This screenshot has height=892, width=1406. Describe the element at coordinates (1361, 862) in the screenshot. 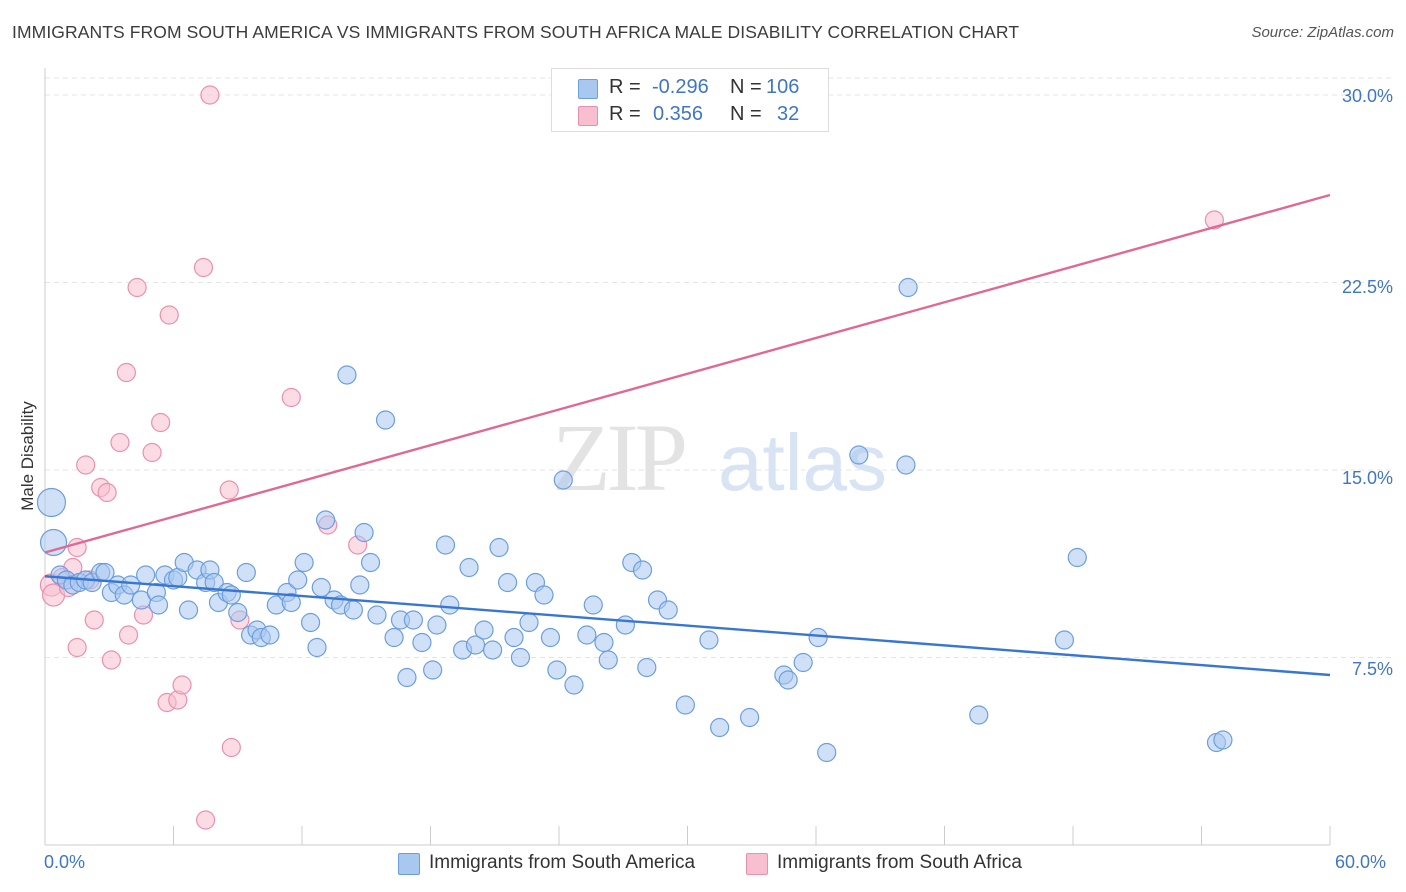

I see `x-tick-label-max: 60.0%` at that location.